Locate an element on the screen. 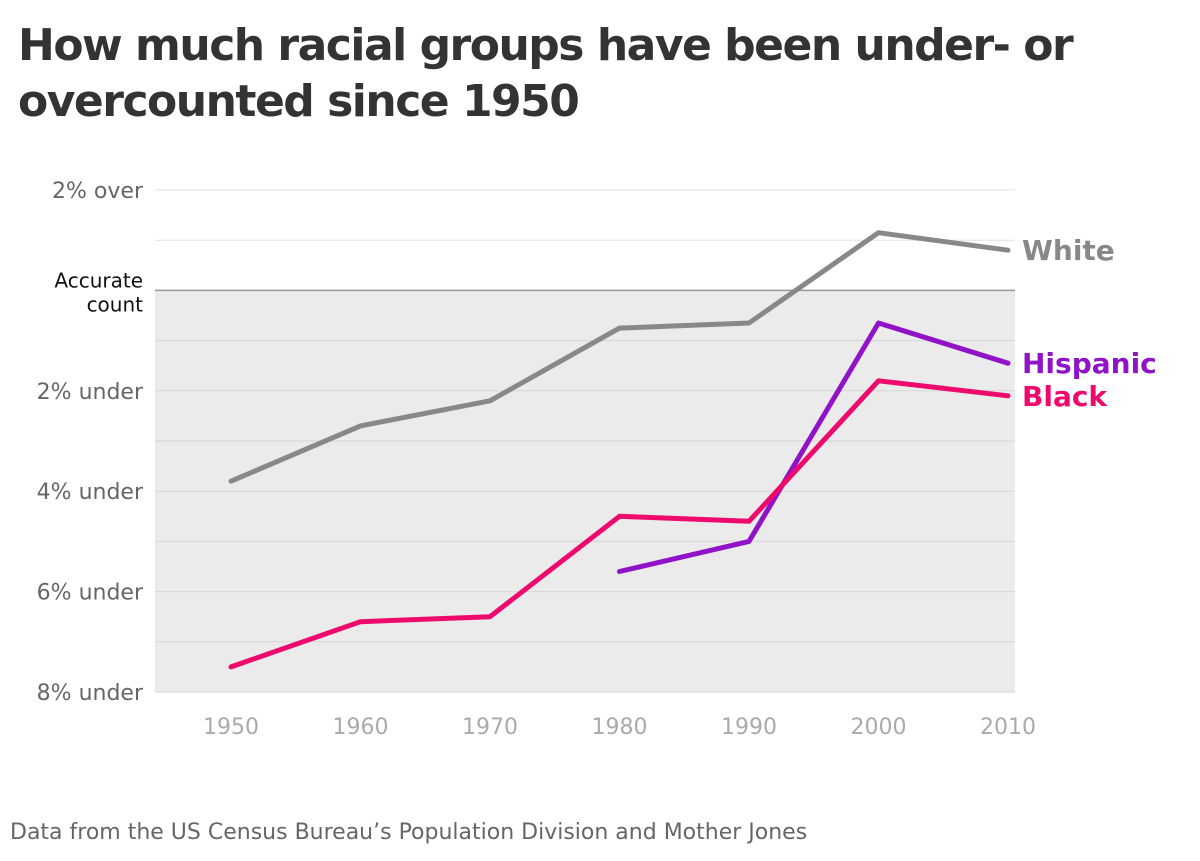  series-line-hispanic is located at coordinates (814, 447).